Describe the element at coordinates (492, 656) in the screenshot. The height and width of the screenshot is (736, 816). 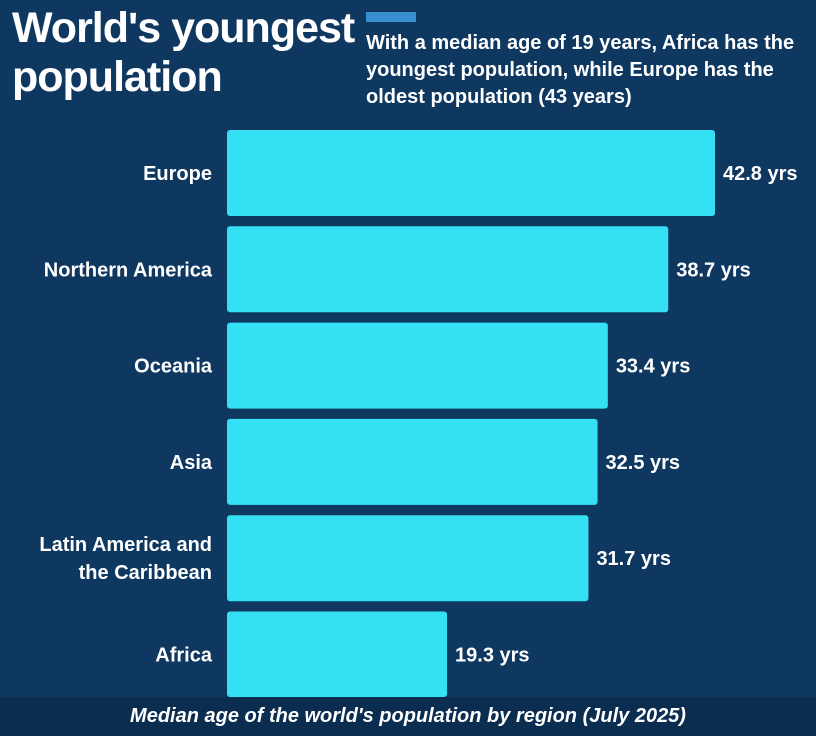
I see `value-label-5: 19.3 yrs` at that location.